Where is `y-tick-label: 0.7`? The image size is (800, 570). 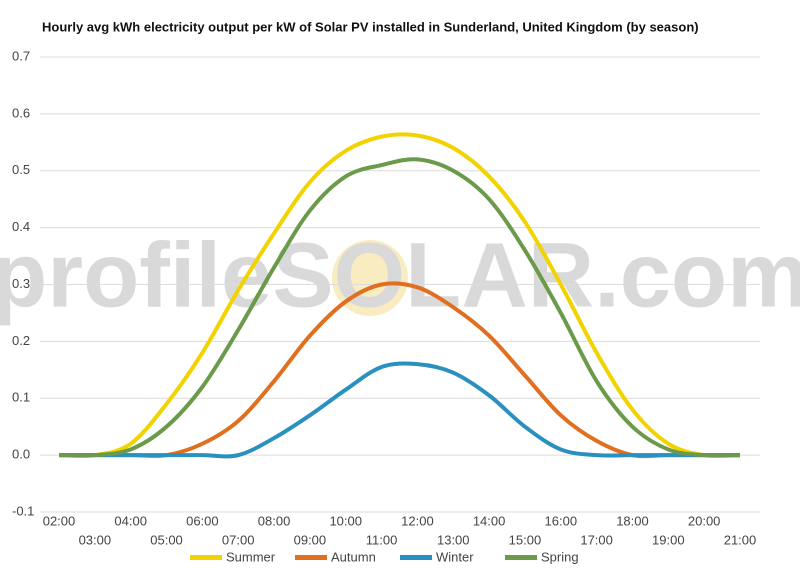
y-tick-label: 0.7 is located at coordinates (21, 55).